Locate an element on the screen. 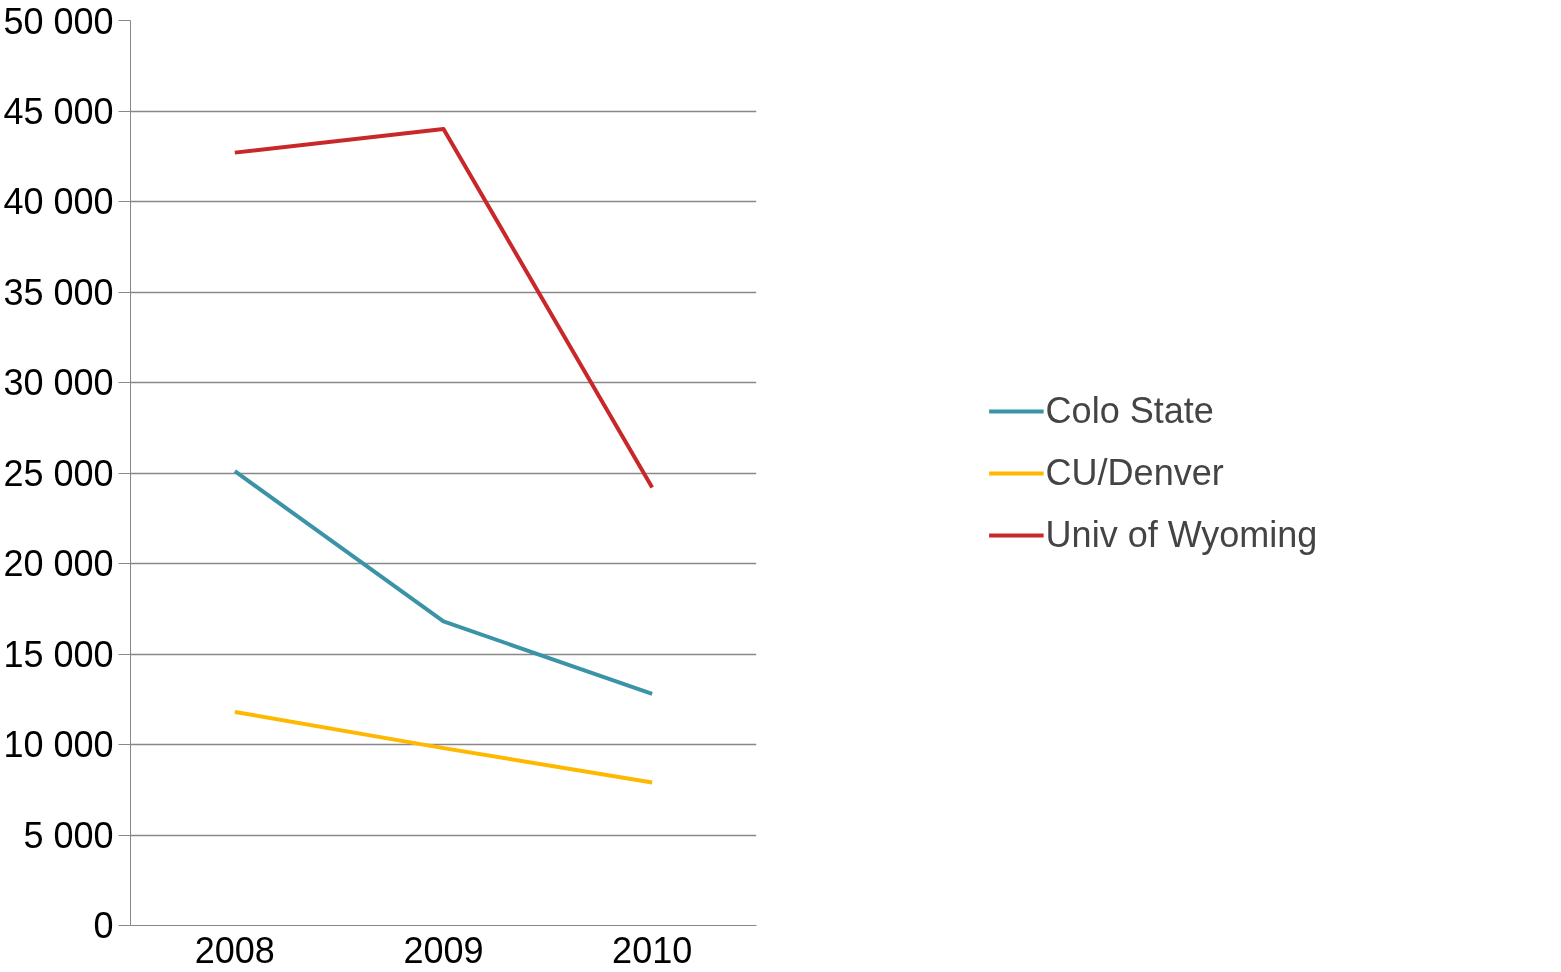  y-tick-label: 0 is located at coordinates (103, 925).